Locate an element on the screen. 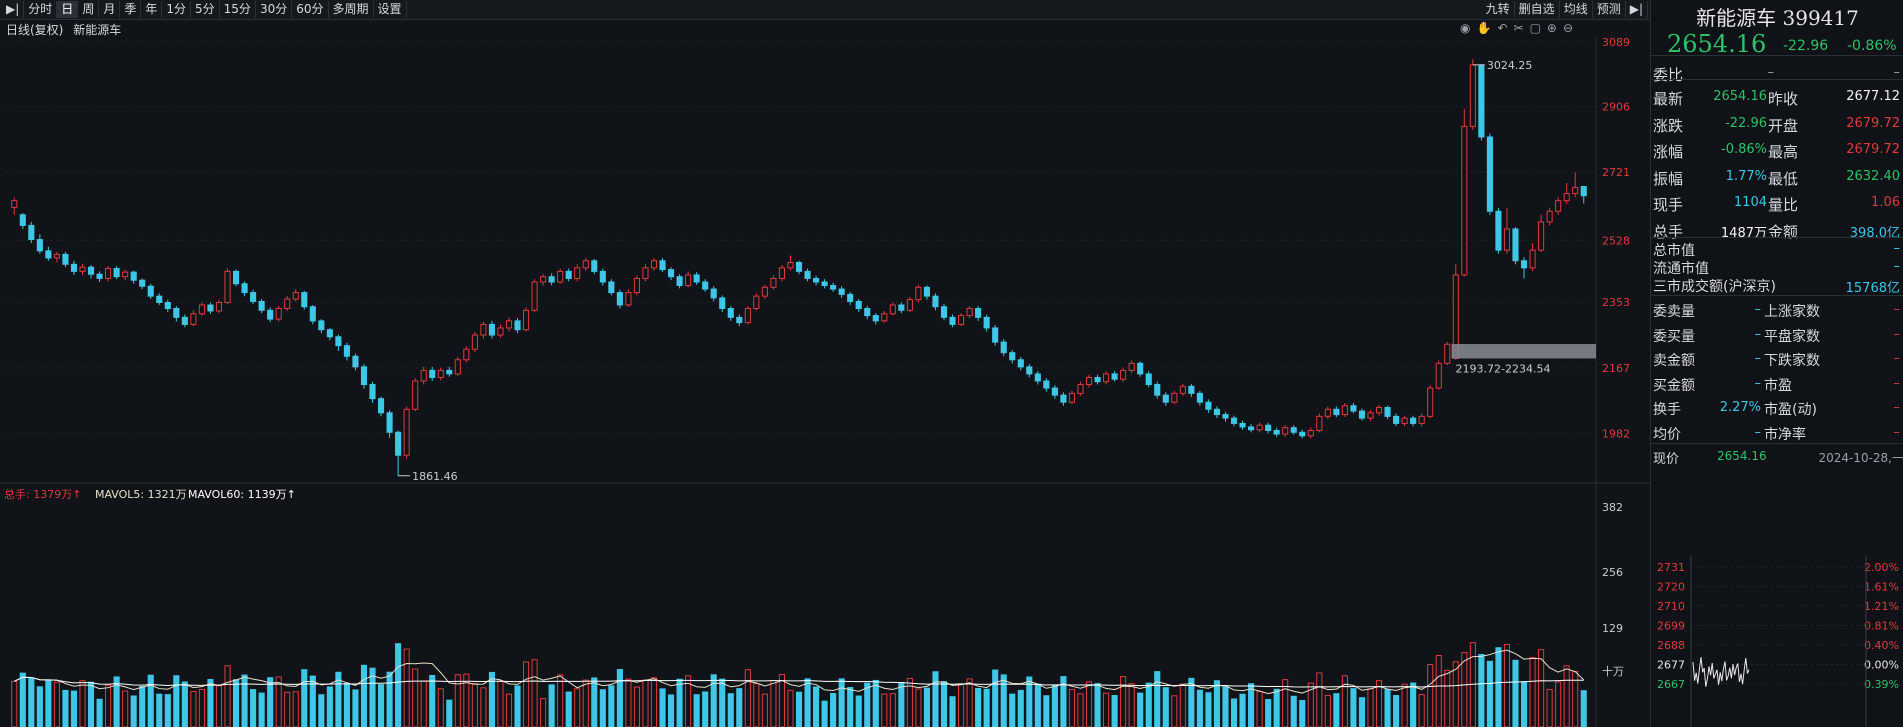  period-tab-4: 季 is located at coordinates (131, 9).